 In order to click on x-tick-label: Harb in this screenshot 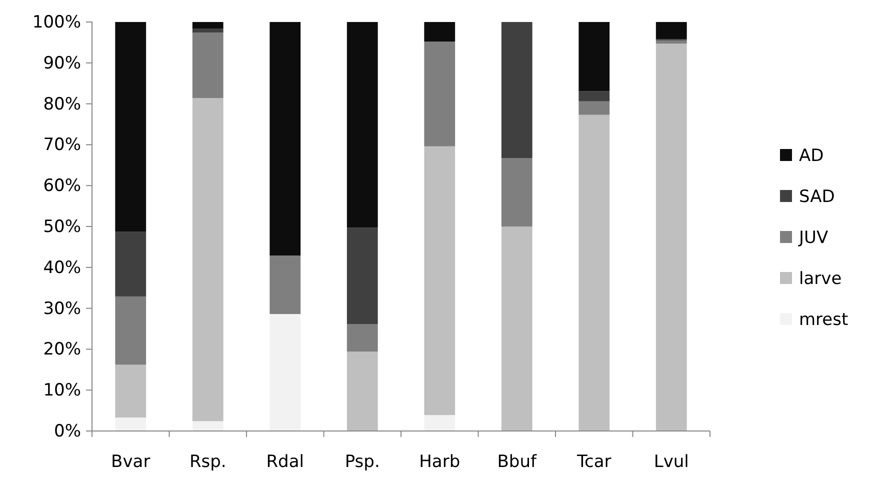, I will do `click(439, 462)`.